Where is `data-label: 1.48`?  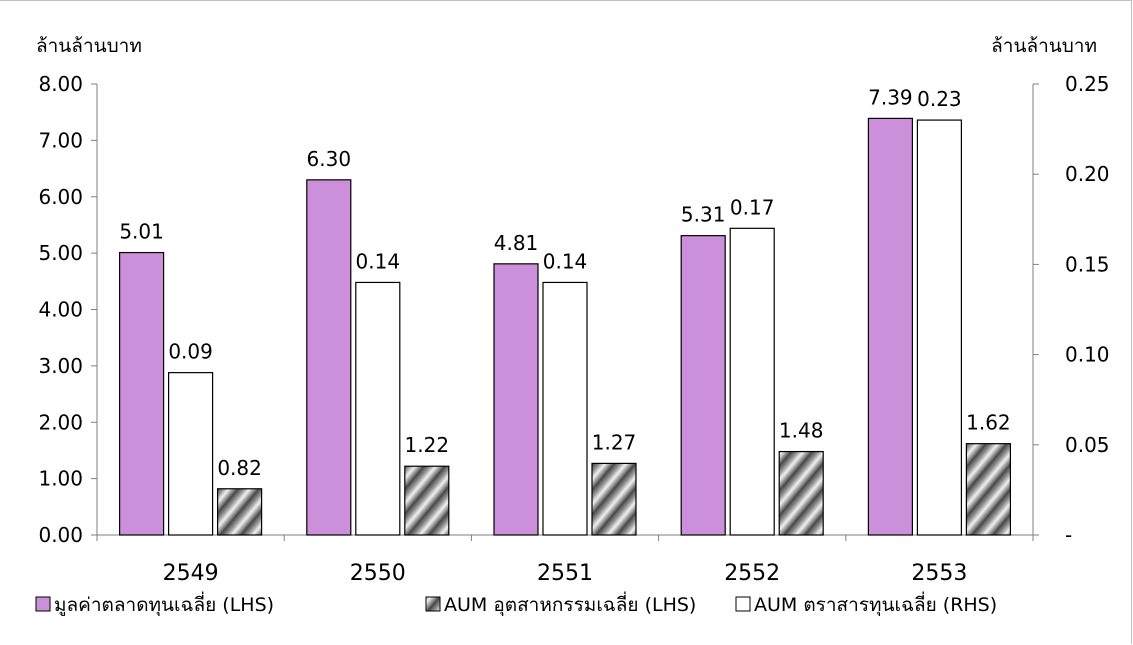 data-label: 1.48 is located at coordinates (801, 431).